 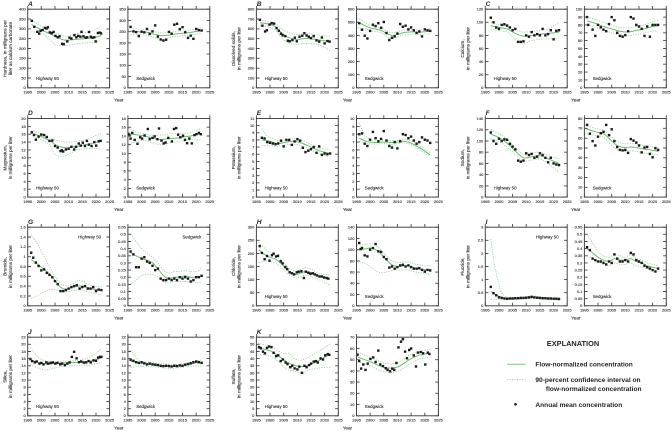 I want to click on svg-text: 18, so click(x=123, y=118).